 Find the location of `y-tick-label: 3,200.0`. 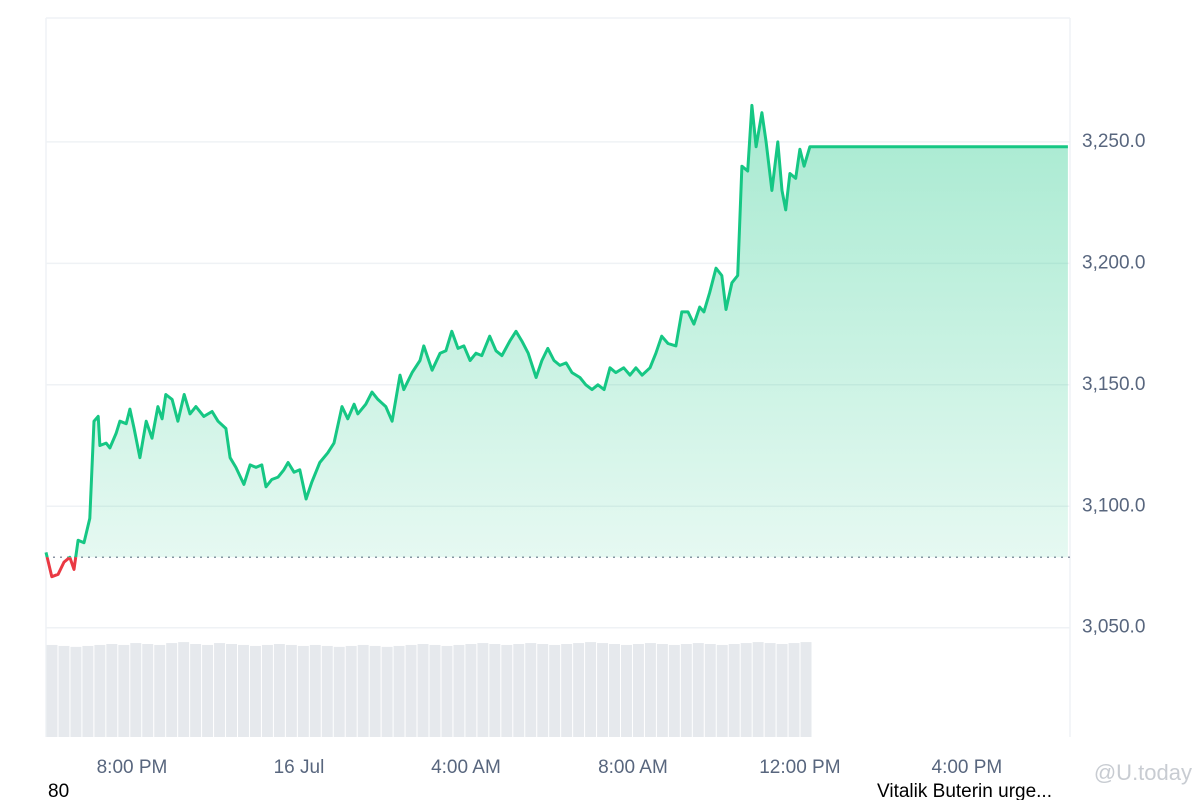

y-tick-label: 3,200.0 is located at coordinates (1113, 262).